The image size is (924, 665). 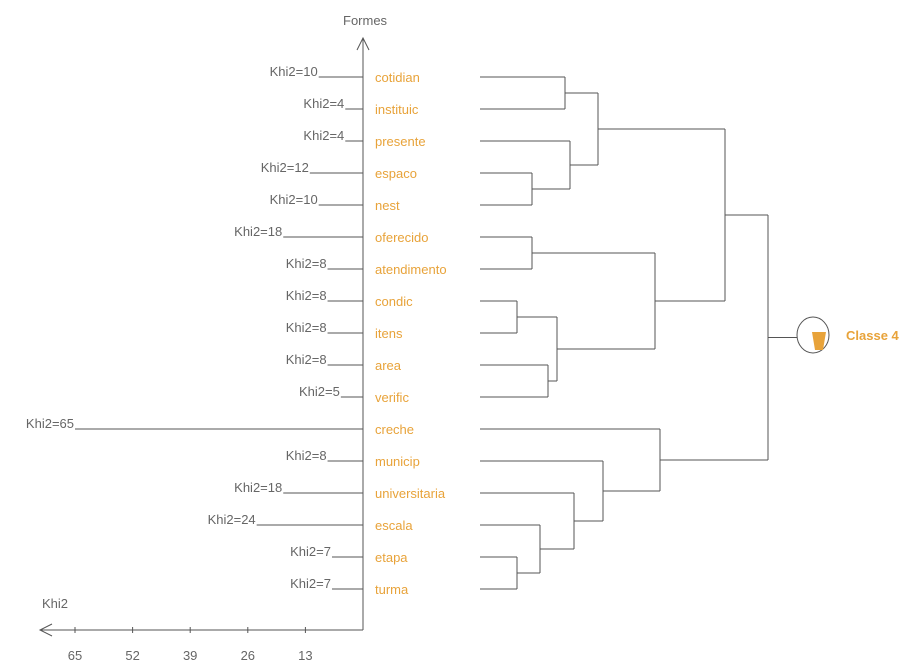 I want to click on khi2-label: Khi2=12, so click(x=285, y=167).